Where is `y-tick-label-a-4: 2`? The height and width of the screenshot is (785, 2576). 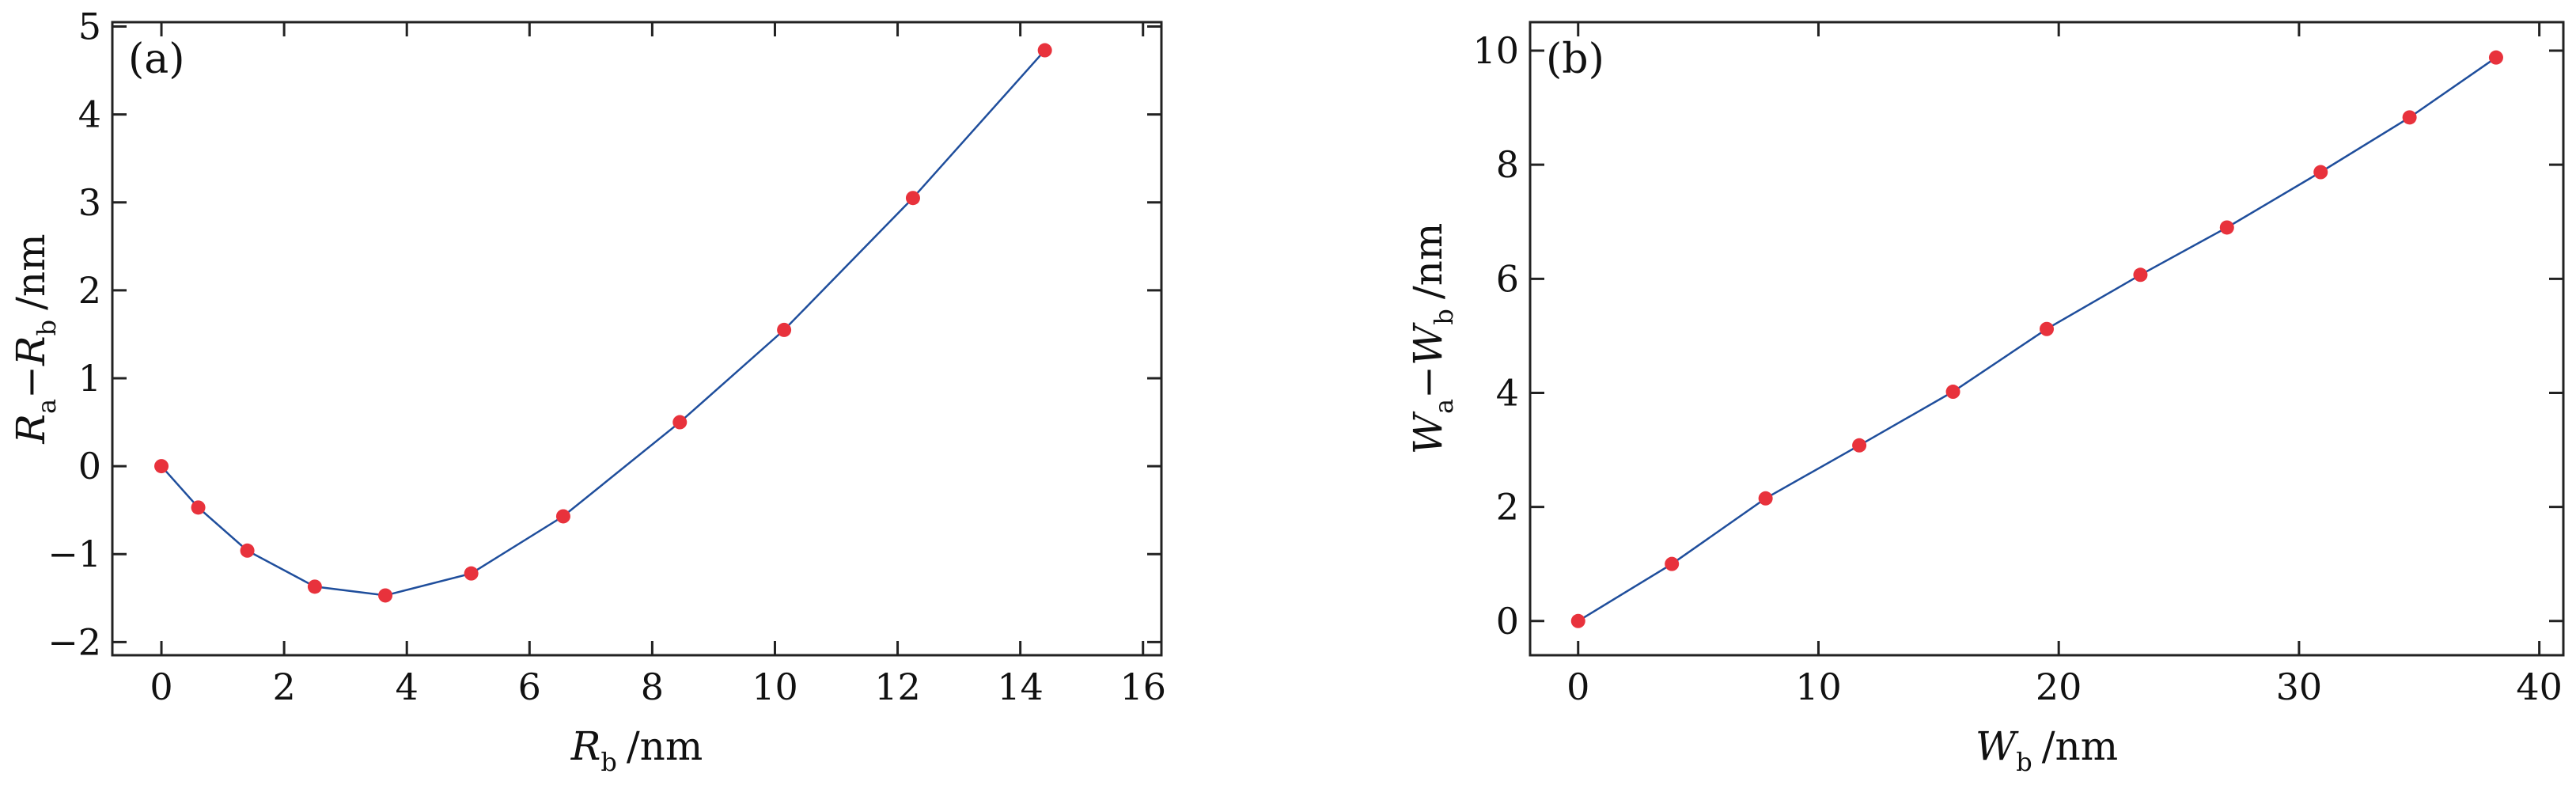
y-tick-label-a-4: 2 is located at coordinates (89, 290).